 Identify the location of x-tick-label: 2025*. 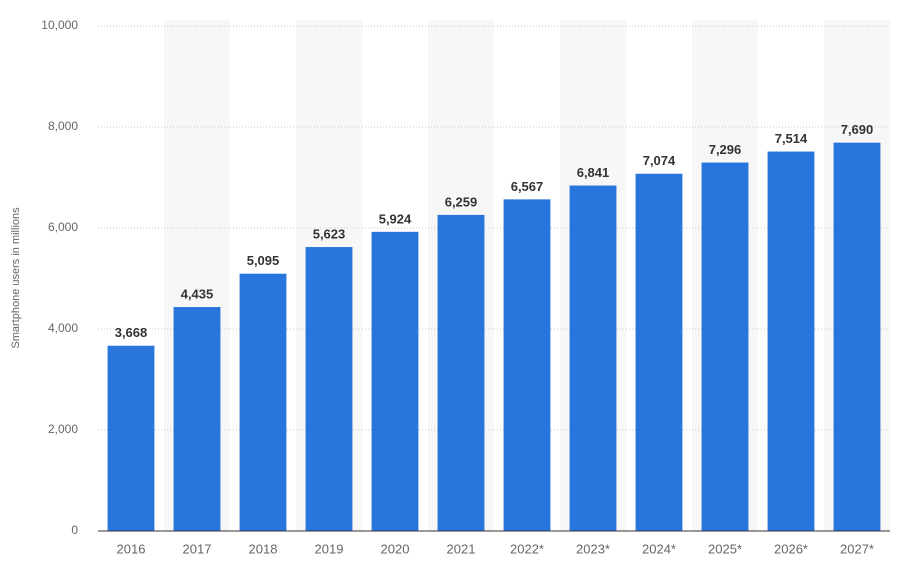
(725, 548).